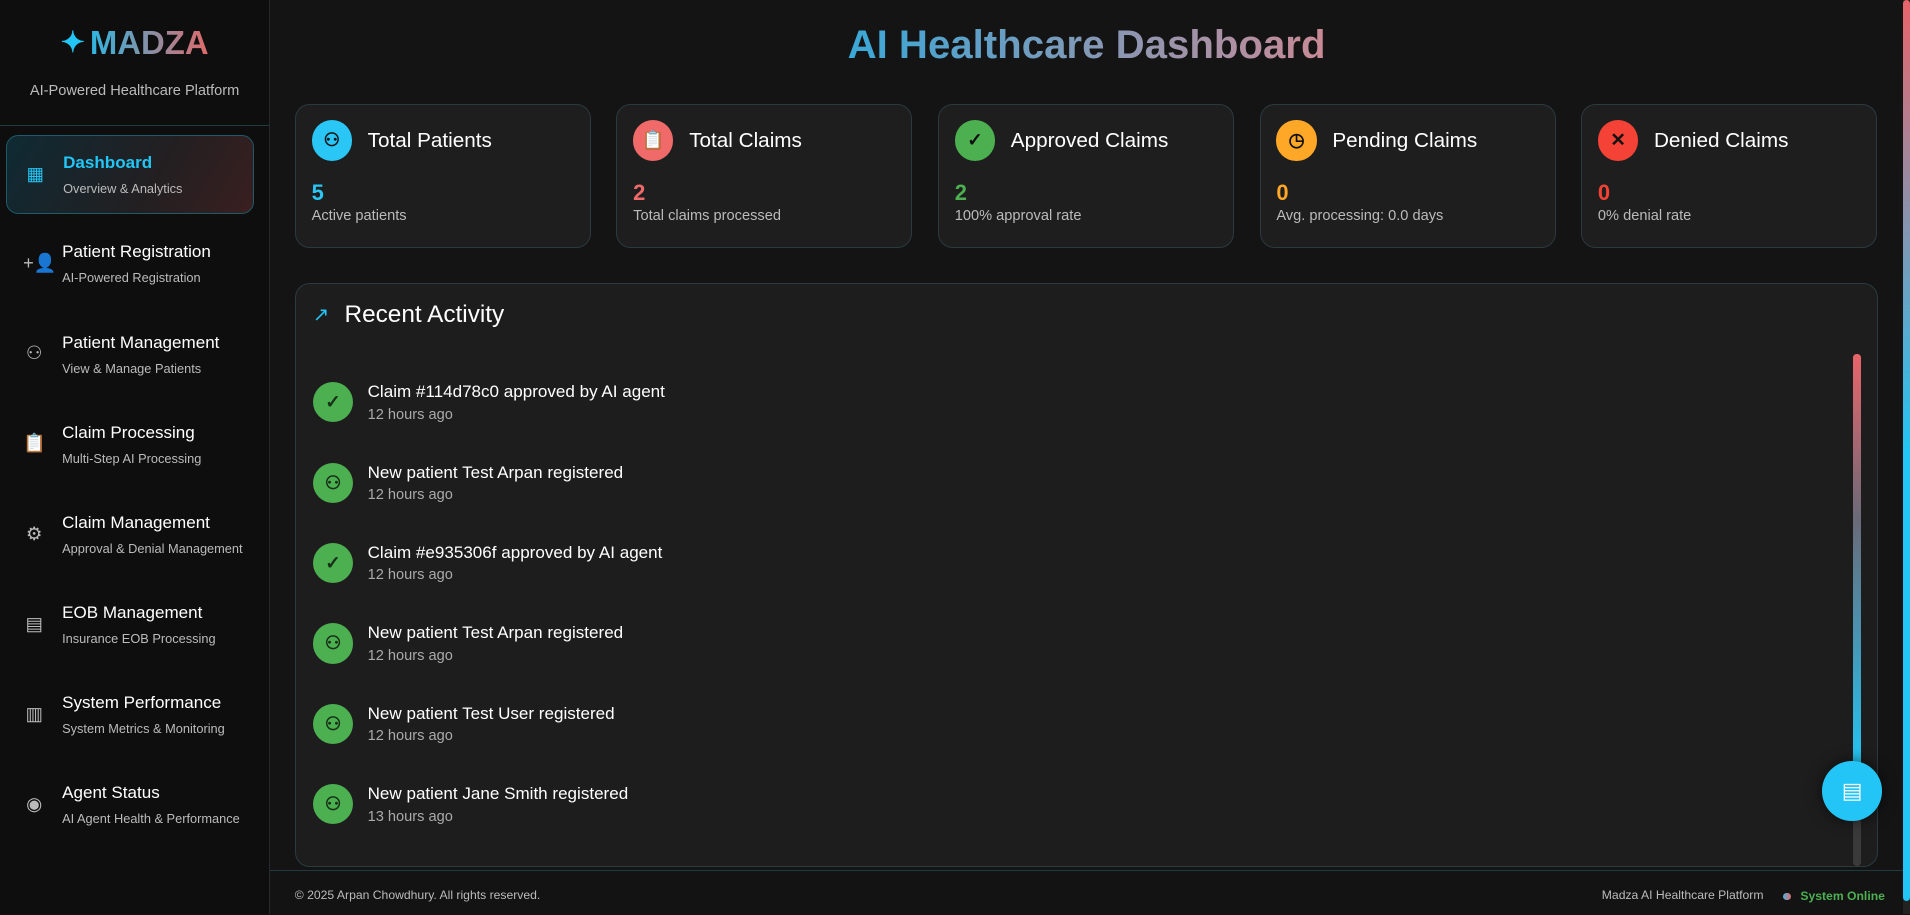 Image resolution: width=1910 pixels, height=915 pixels. I want to click on stat-card-approved-claims: ✓ Approved Claims 2 100% approval rate, so click(1085, 176).